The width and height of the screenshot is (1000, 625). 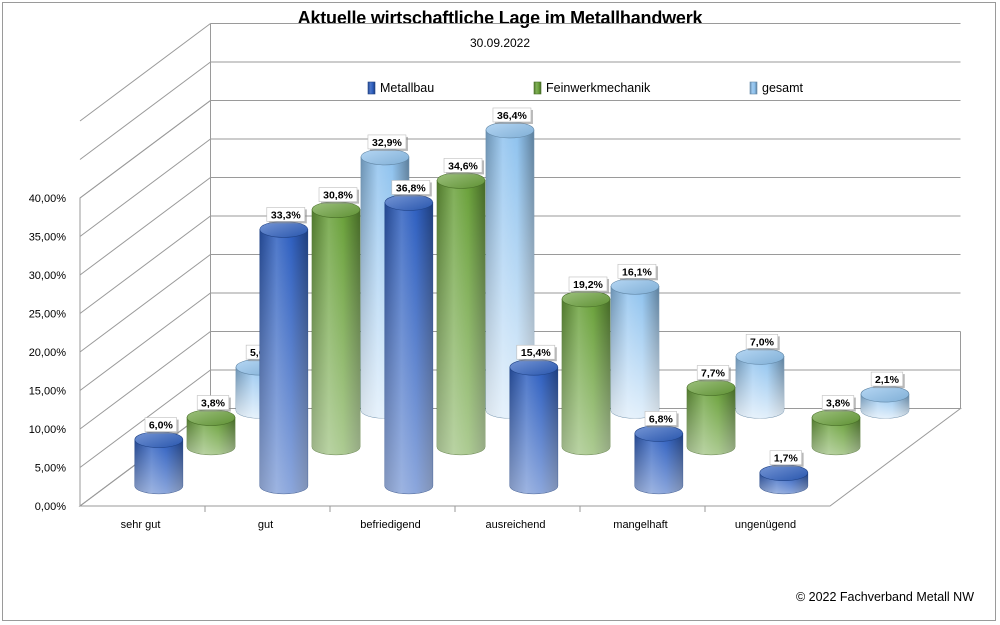 I want to click on bar-metallbau-0: 6,0%, so click(x=159, y=456).